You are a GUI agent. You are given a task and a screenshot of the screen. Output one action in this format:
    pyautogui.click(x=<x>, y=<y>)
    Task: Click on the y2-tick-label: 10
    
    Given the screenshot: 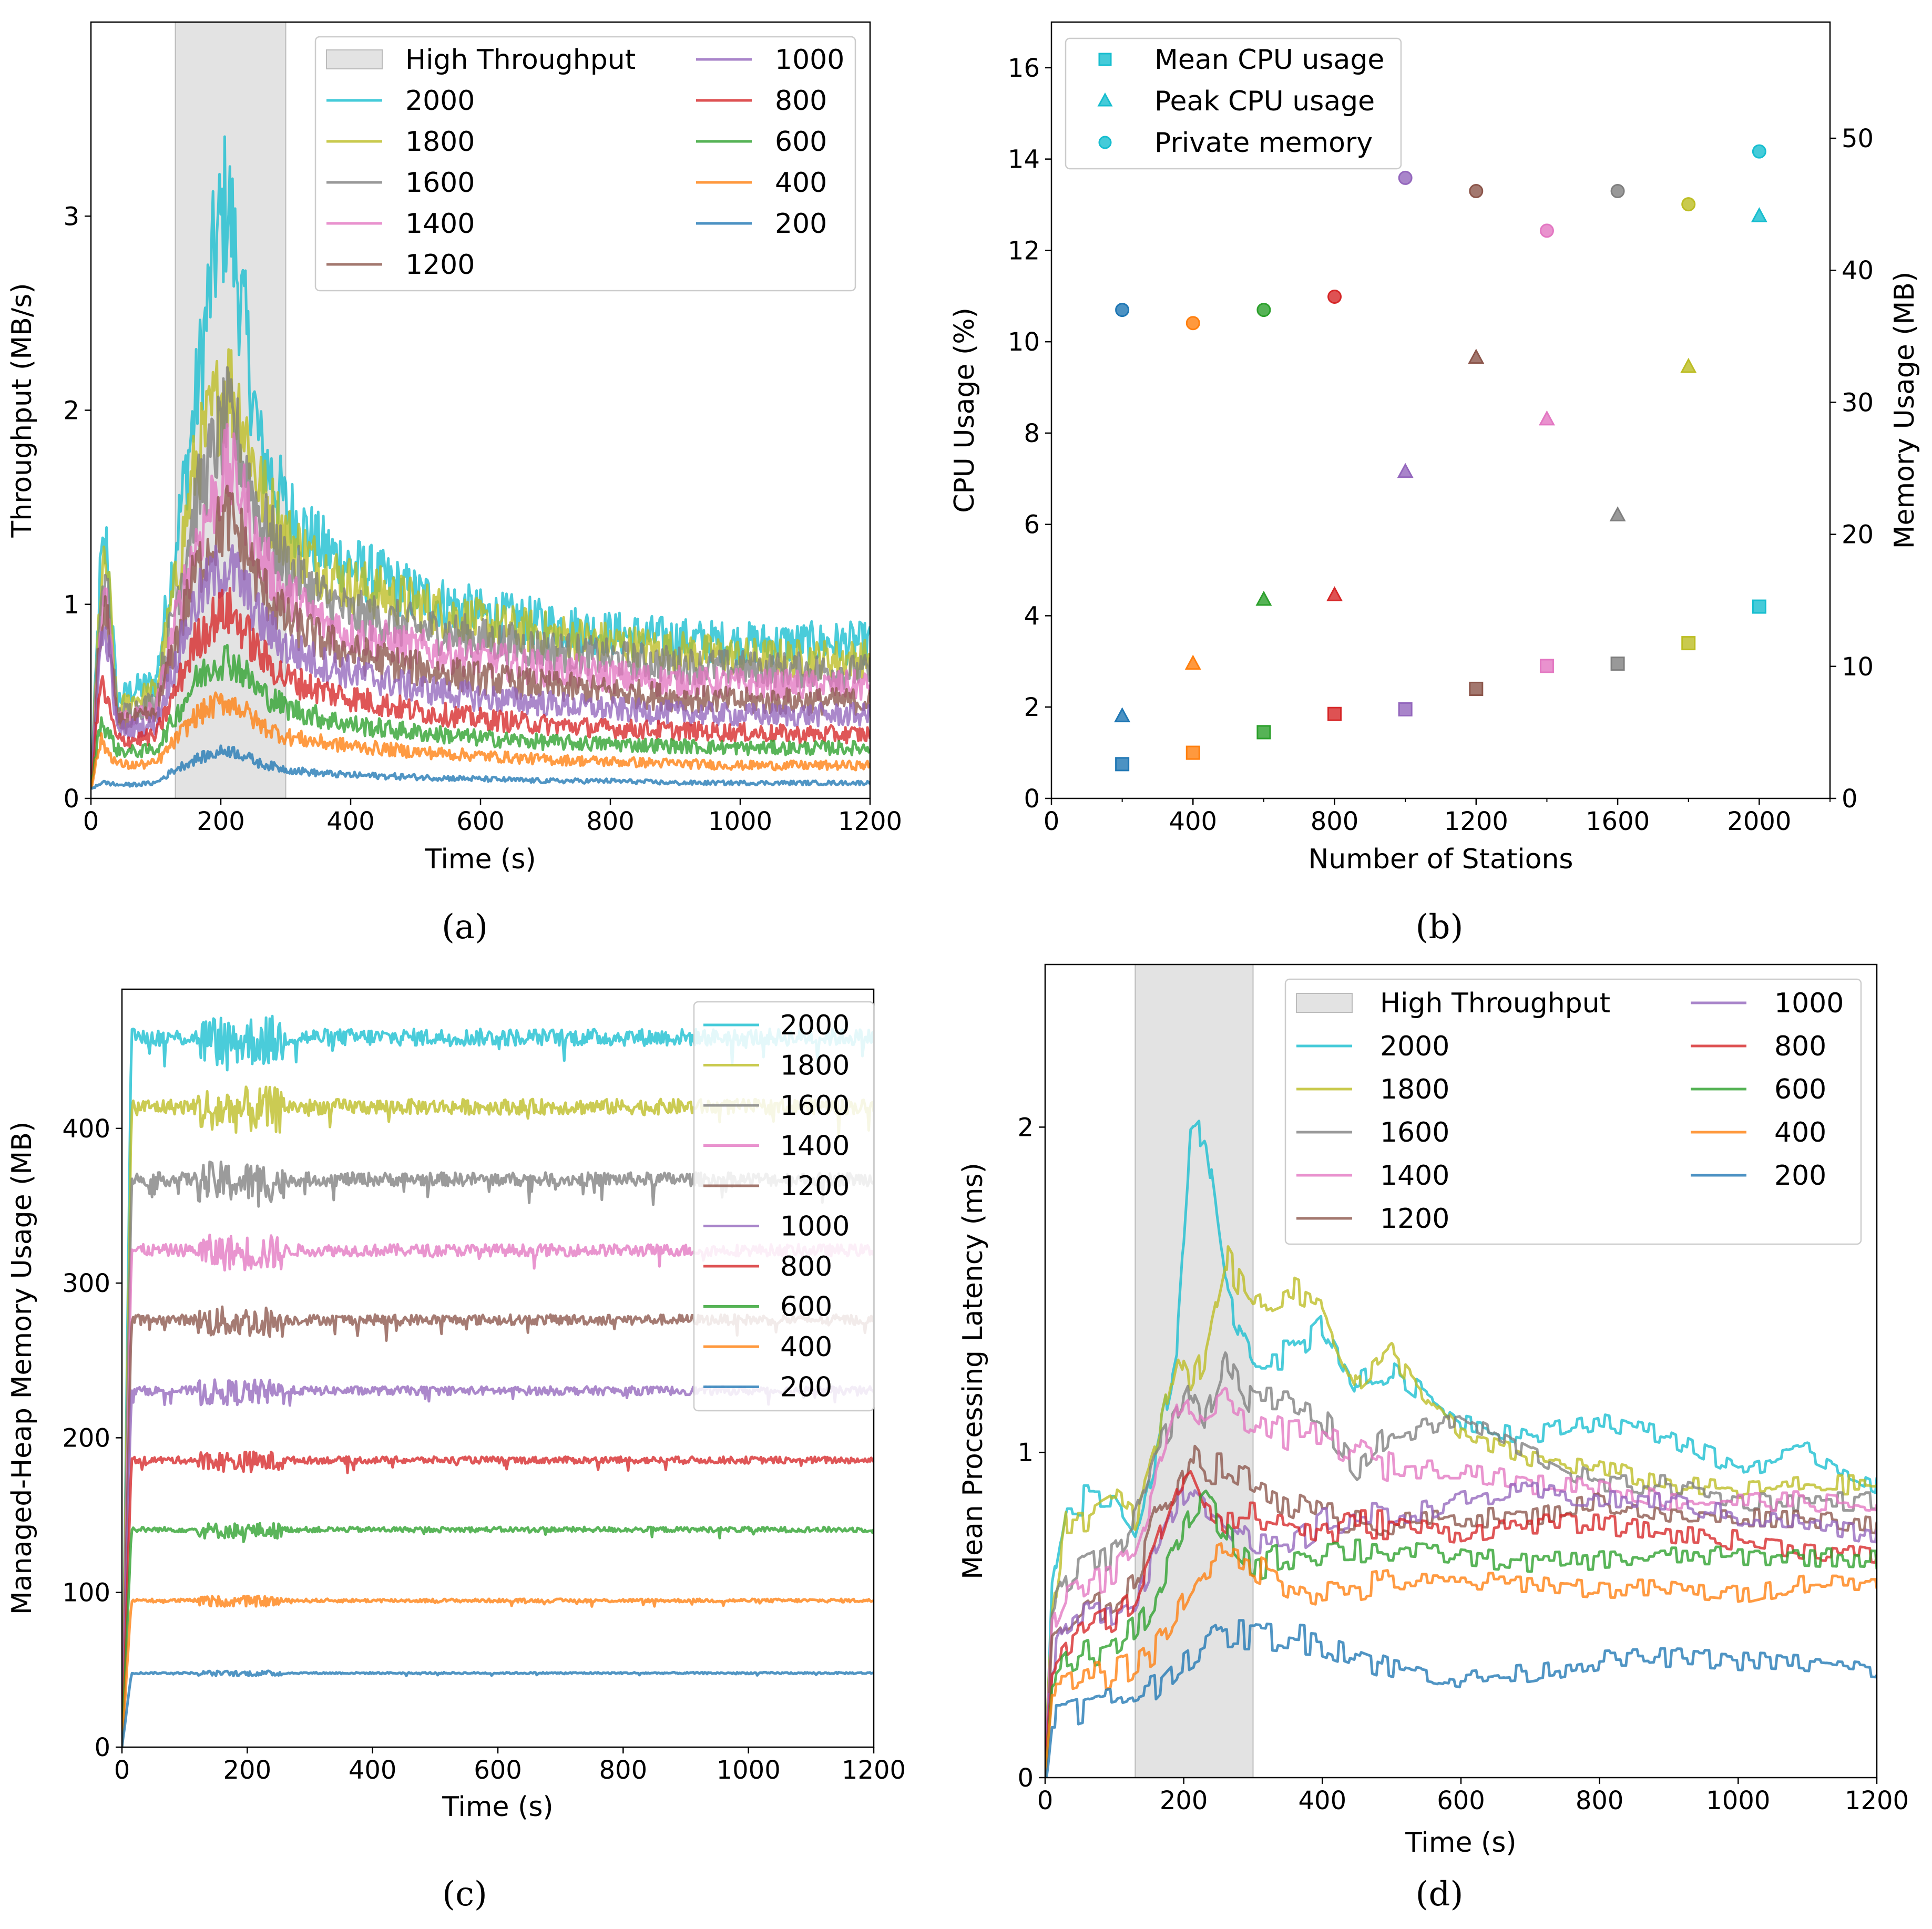 What is the action you would take?
    pyautogui.click(x=1858, y=667)
    